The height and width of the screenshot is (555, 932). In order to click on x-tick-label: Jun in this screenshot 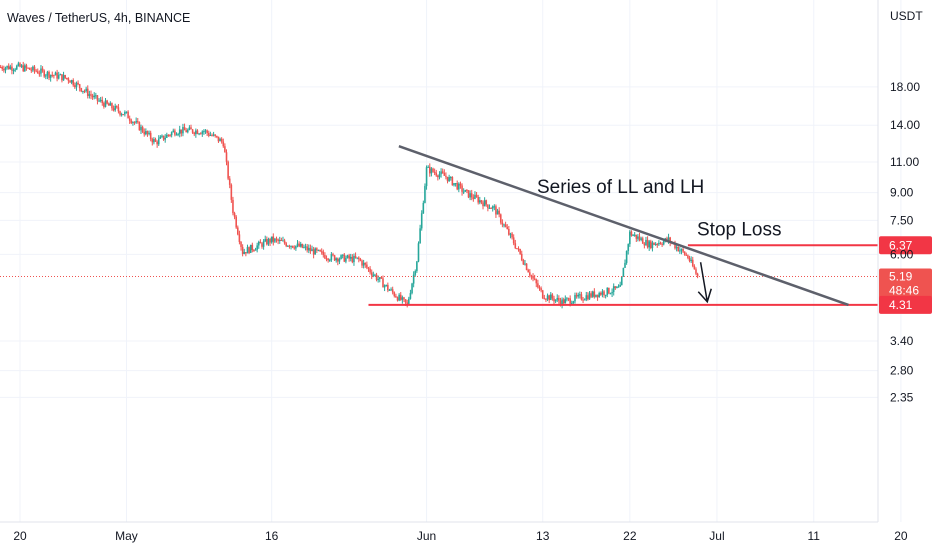, I will do `click(426, 536)`.